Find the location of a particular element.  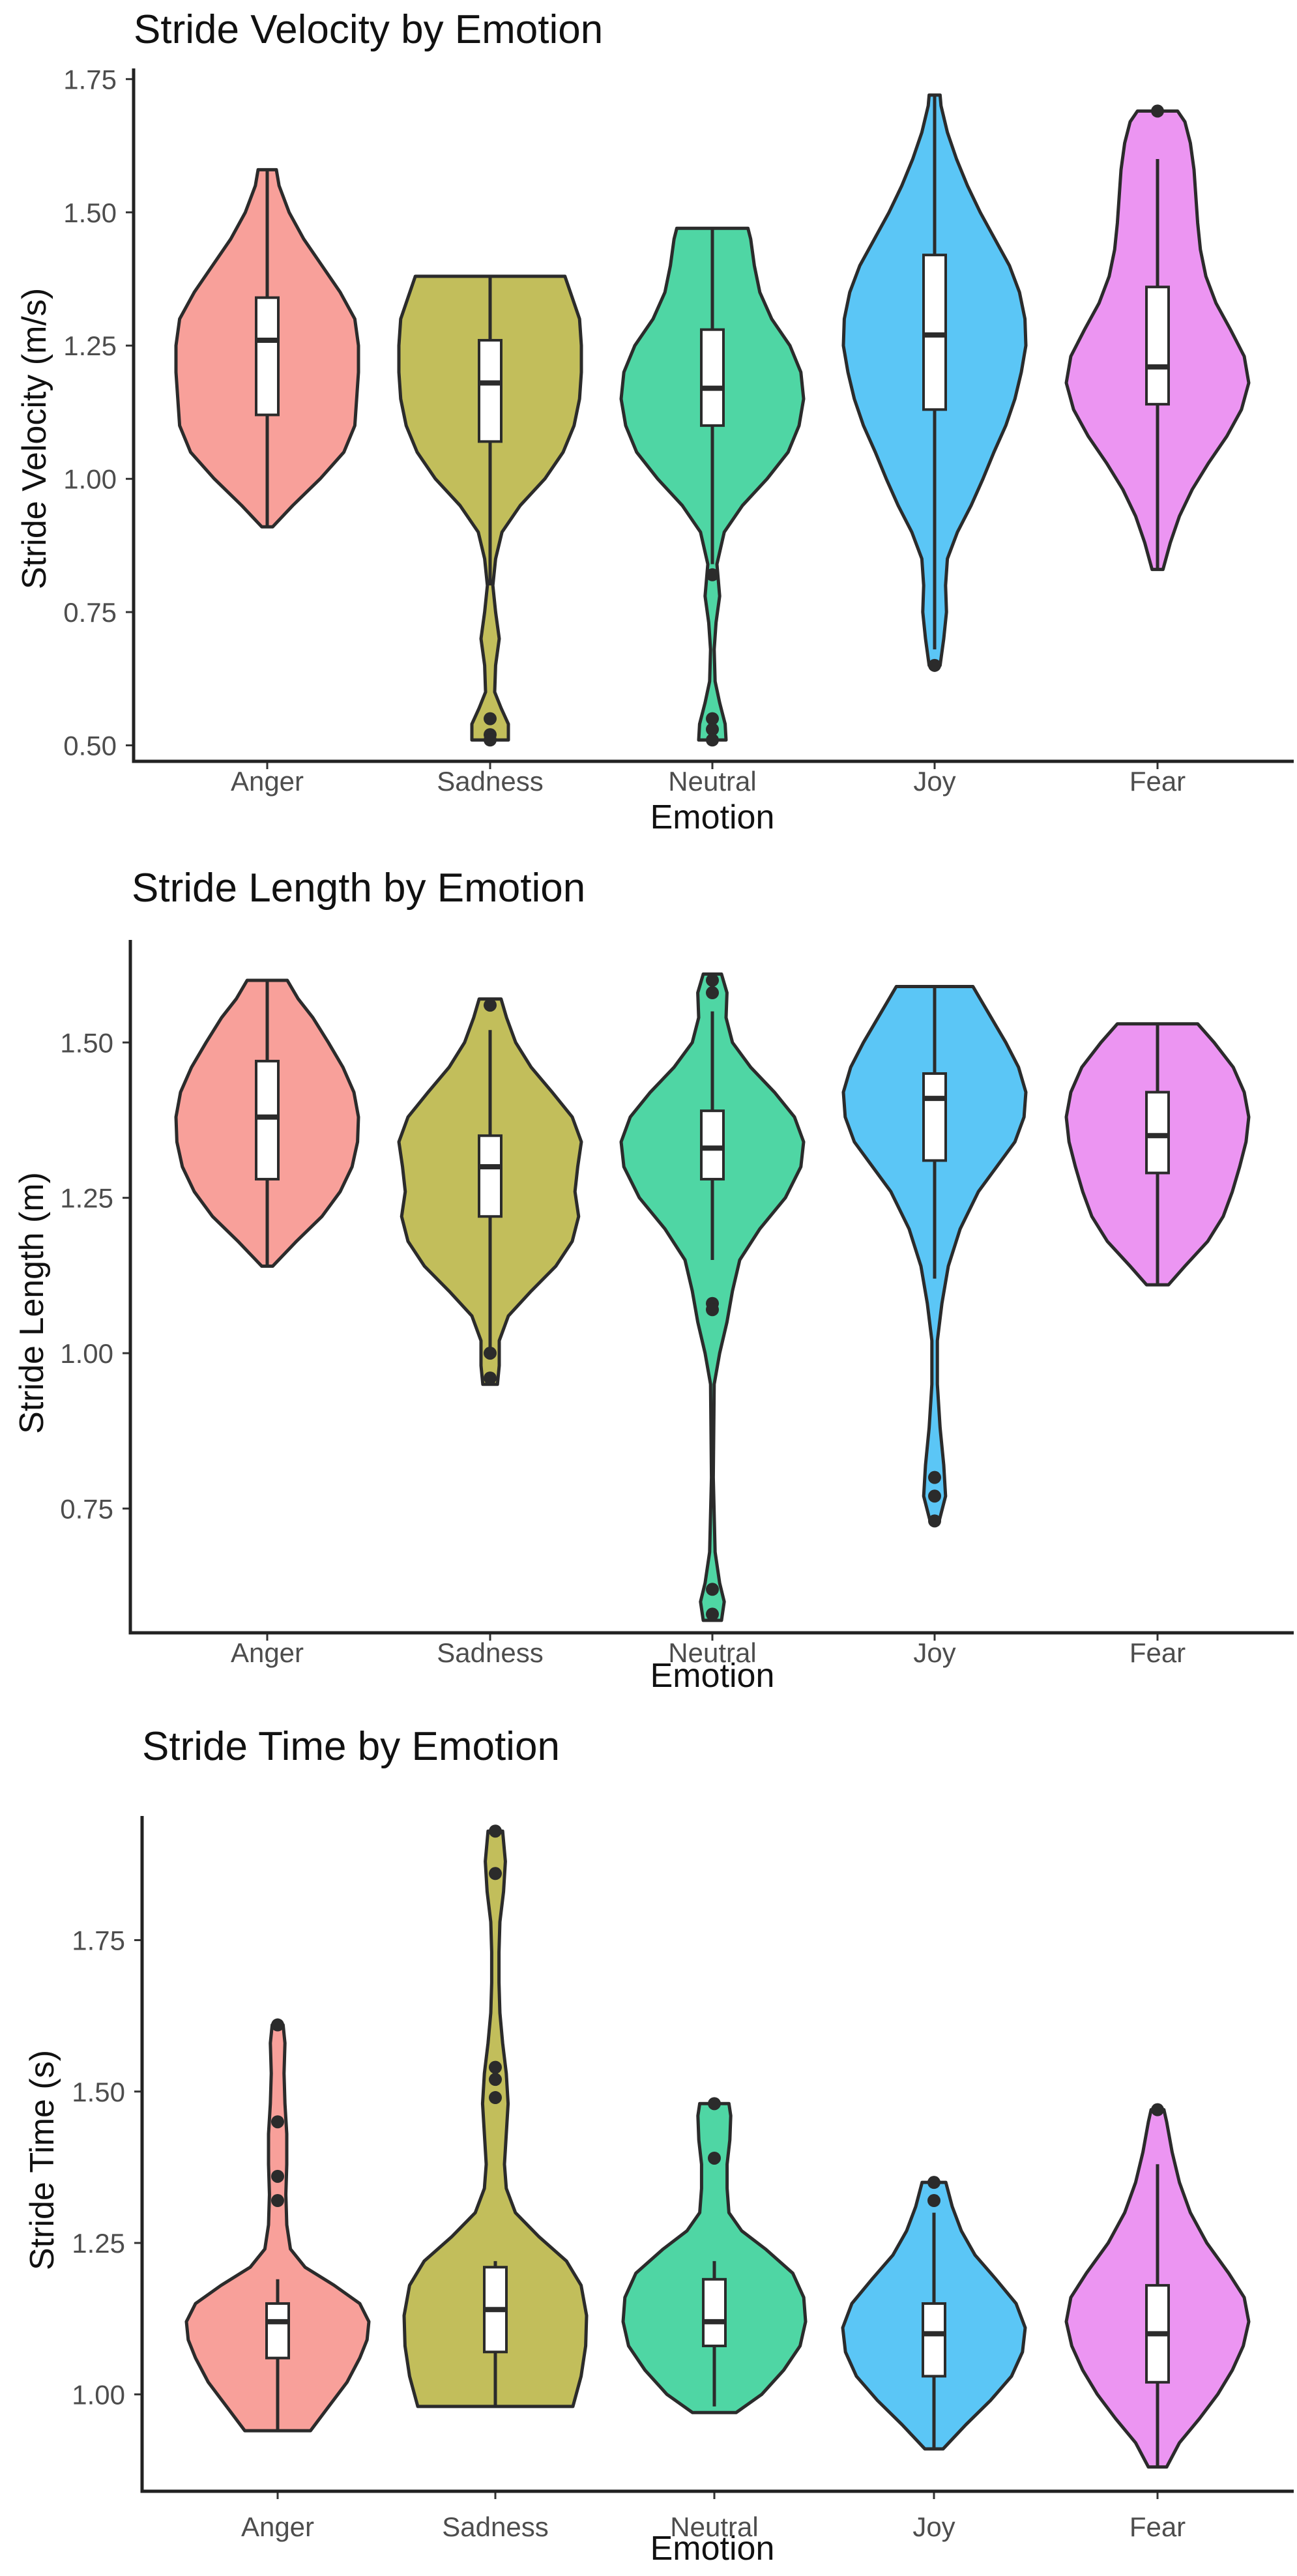

y-axis-label: Stride Time (s) is located at coordinates (42, 2160).